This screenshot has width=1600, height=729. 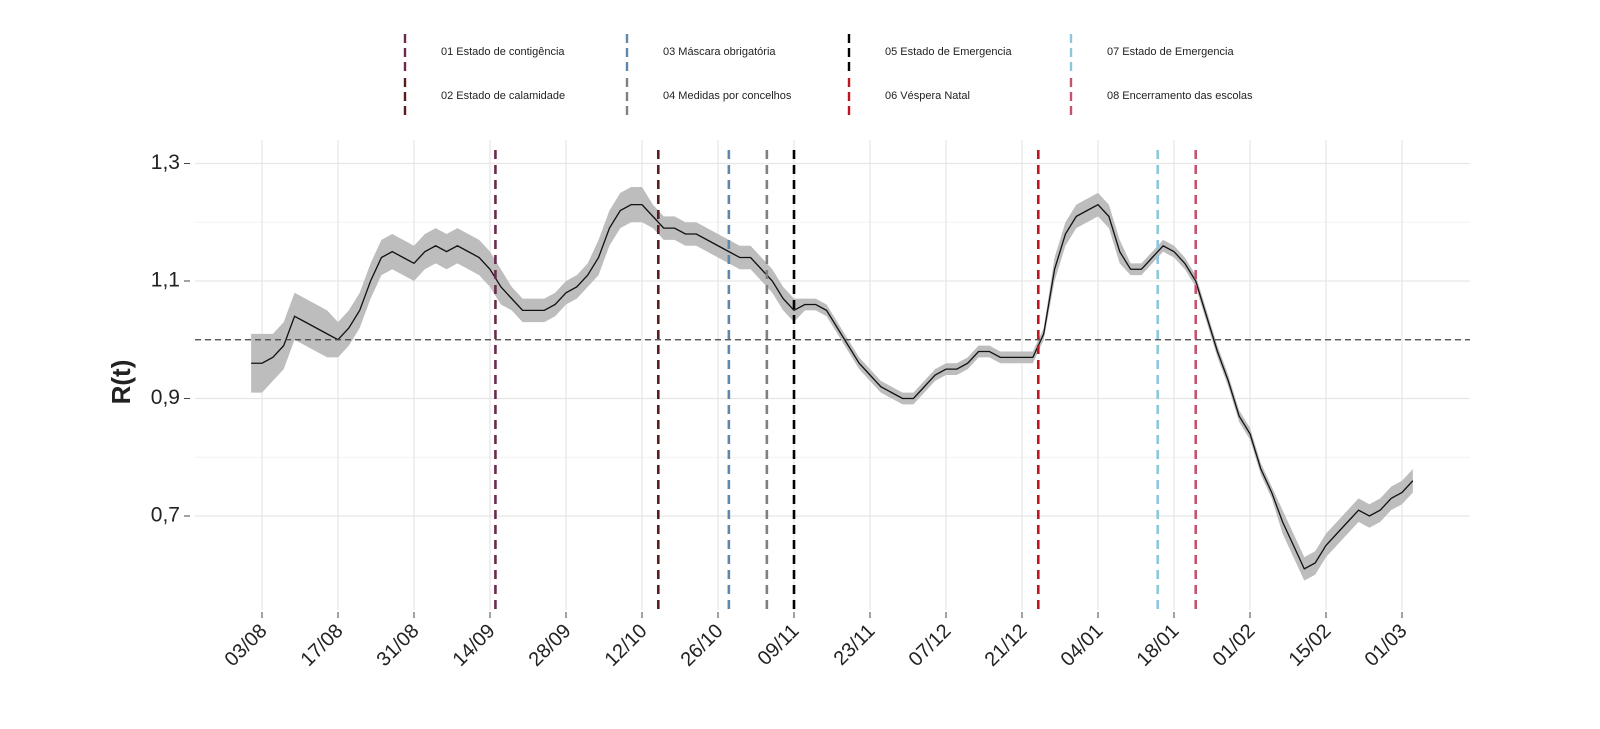 I want to click on x-tick-label: 21/12, so click(x=1006, y=645).